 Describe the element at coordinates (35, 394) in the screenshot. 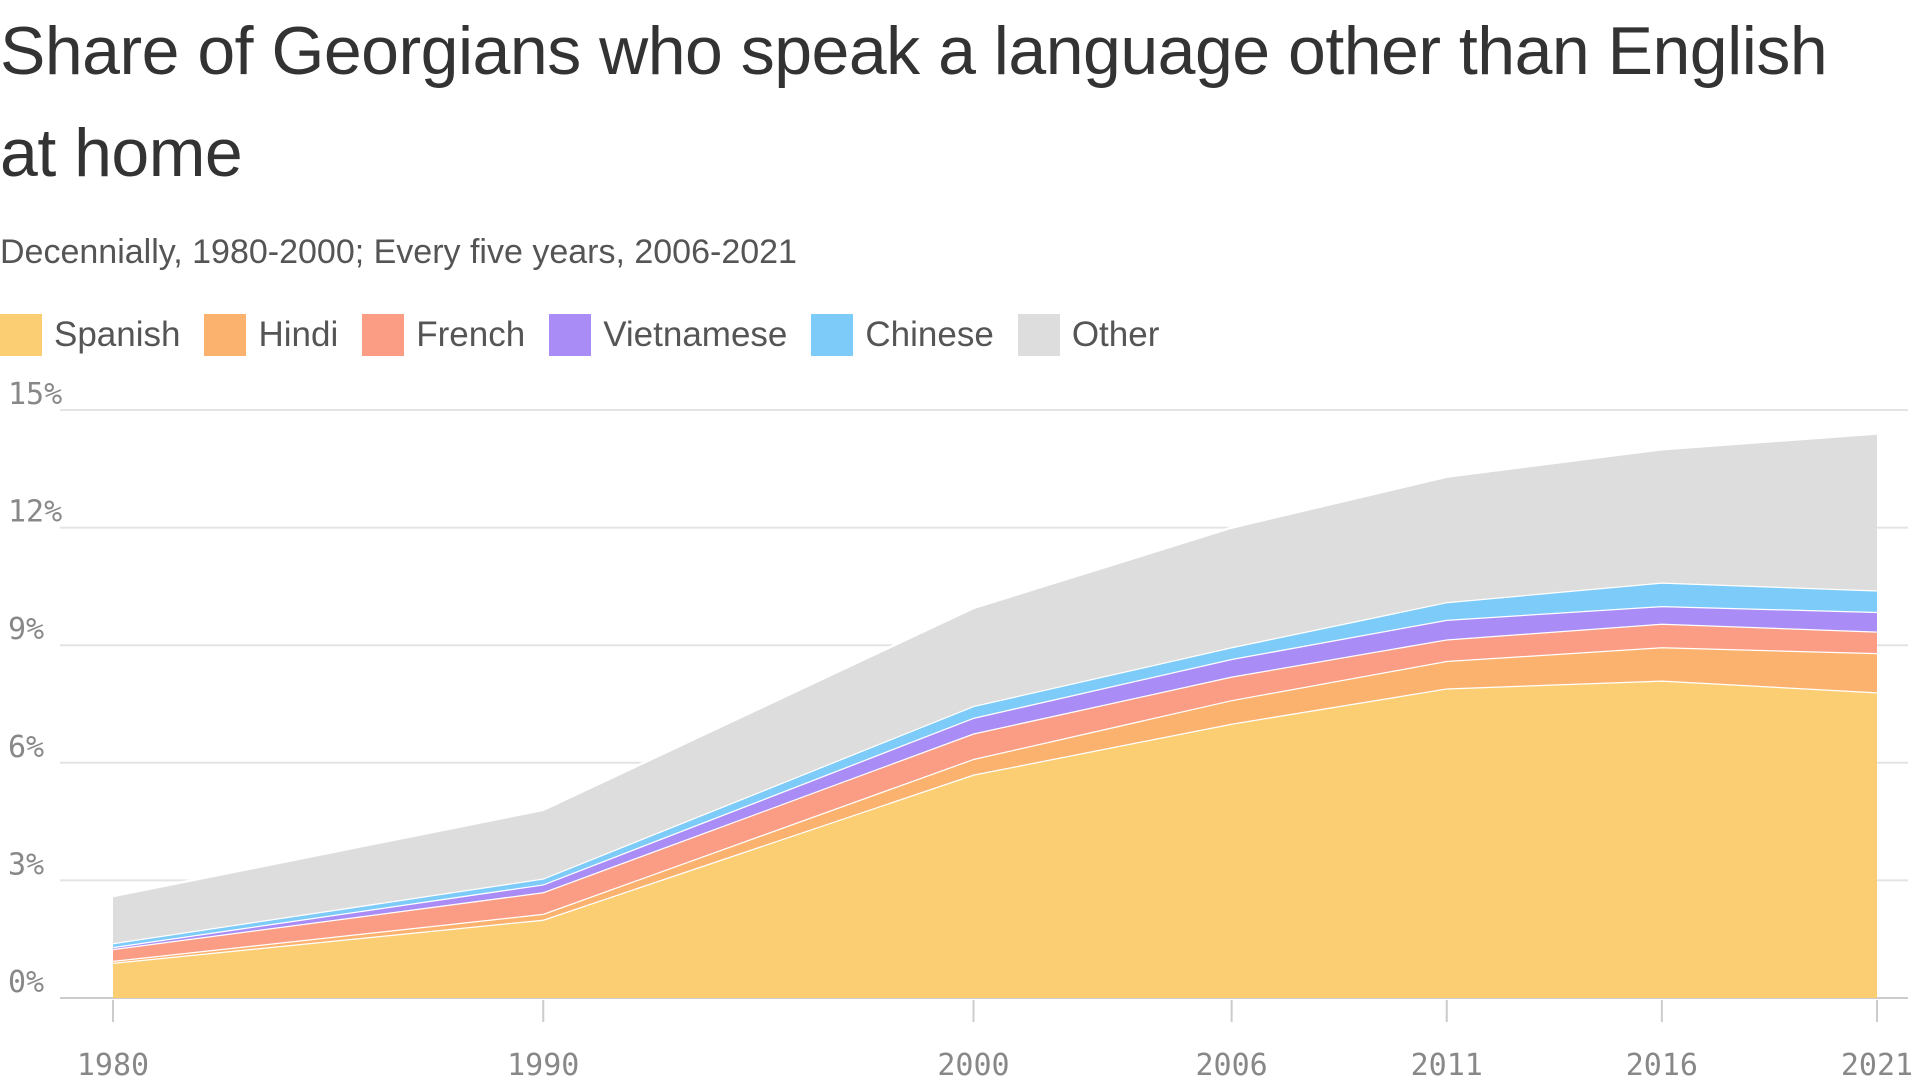

I see `y-tick-label: 15%` at that location.